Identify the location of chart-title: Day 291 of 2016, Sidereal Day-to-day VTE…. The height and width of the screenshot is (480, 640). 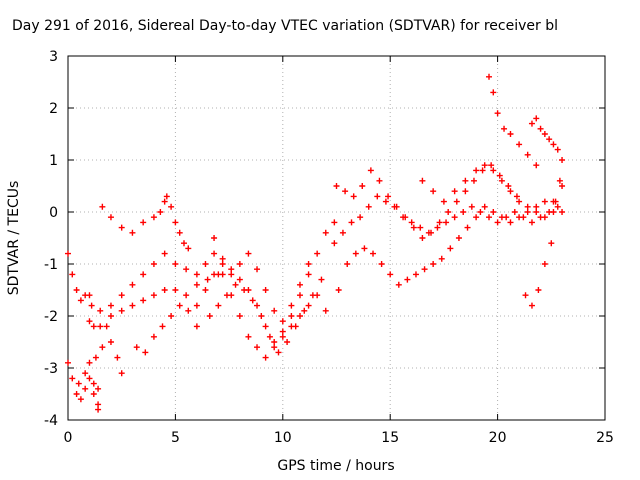
(285, 26).